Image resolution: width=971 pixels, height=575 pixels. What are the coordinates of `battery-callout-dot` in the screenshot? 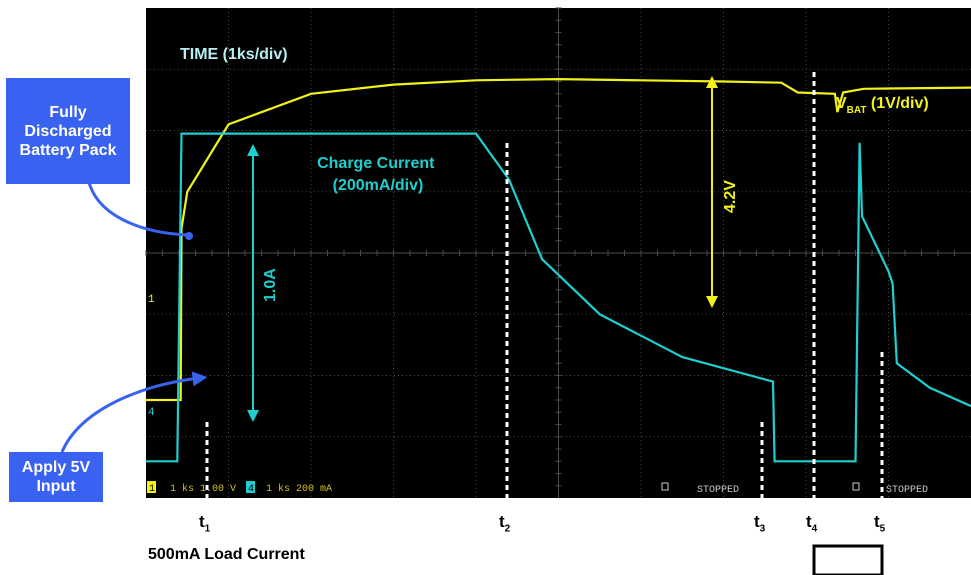 It's located at (189, 236).